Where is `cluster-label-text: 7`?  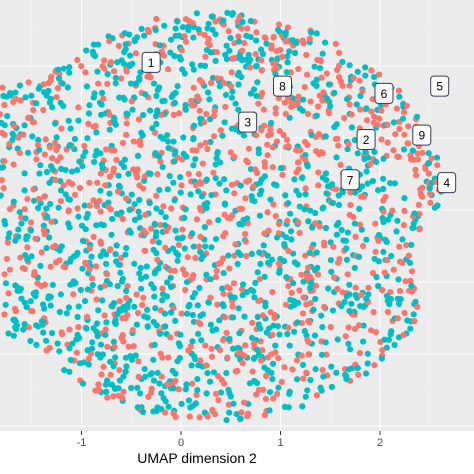
cluster-label-text: 7 is located at coordinates (350, 180).